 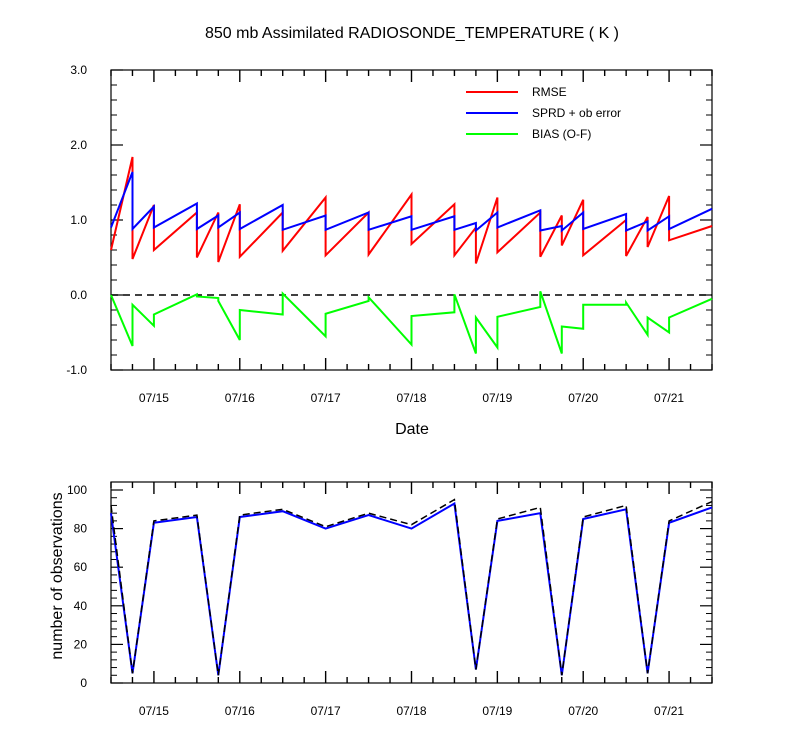 What do you see at coordinates (78, 145) in the screenshot?
I see `top-y-tick-label: 2.0` at bounding box center [78, 145].